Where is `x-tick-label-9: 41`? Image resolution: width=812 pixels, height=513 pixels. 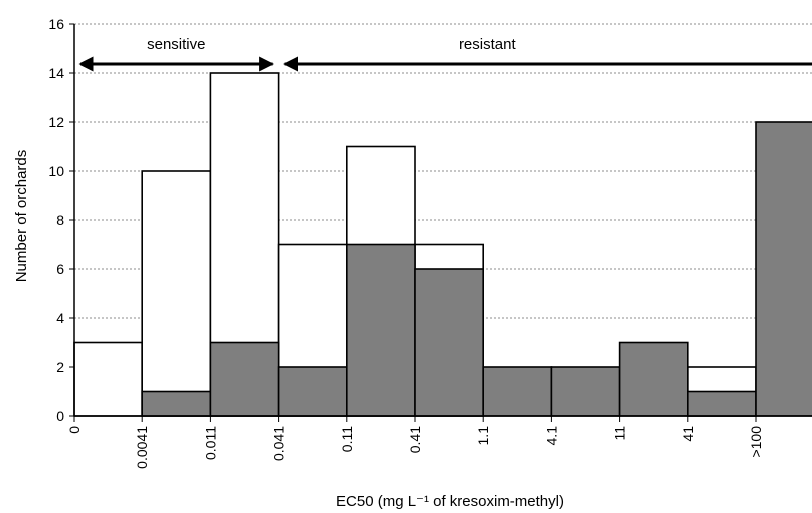 x-tick-label-9: 41 is located at coordinates (688, 434).